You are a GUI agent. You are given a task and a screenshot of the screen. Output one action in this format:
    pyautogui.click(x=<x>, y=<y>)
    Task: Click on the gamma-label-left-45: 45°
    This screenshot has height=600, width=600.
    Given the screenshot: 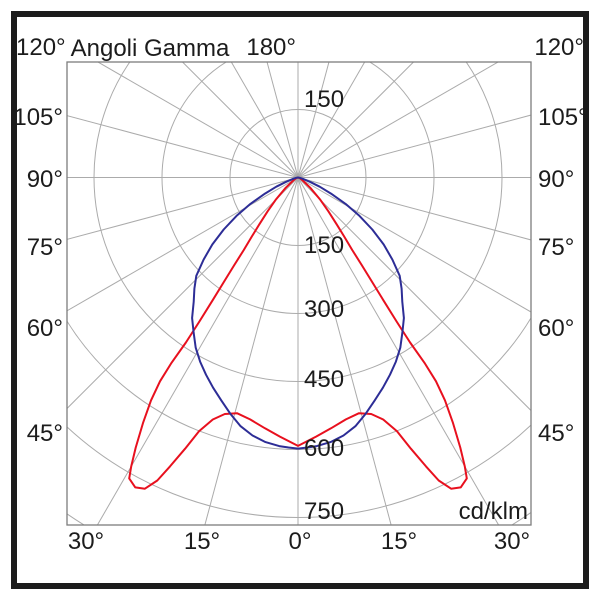 What is the action you would take?
    pyautogui.click(x=45, y=433)
    